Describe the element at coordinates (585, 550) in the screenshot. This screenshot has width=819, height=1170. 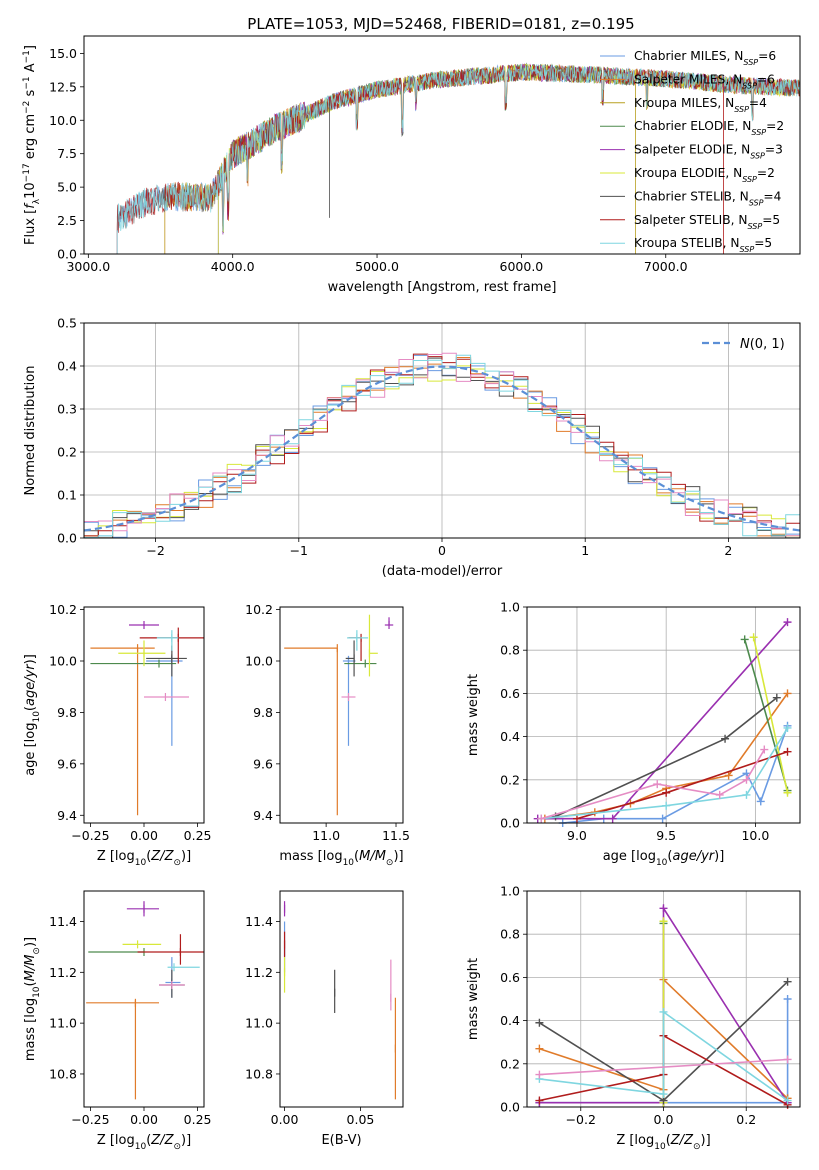
I see `x-tick-label: 1` at that location.